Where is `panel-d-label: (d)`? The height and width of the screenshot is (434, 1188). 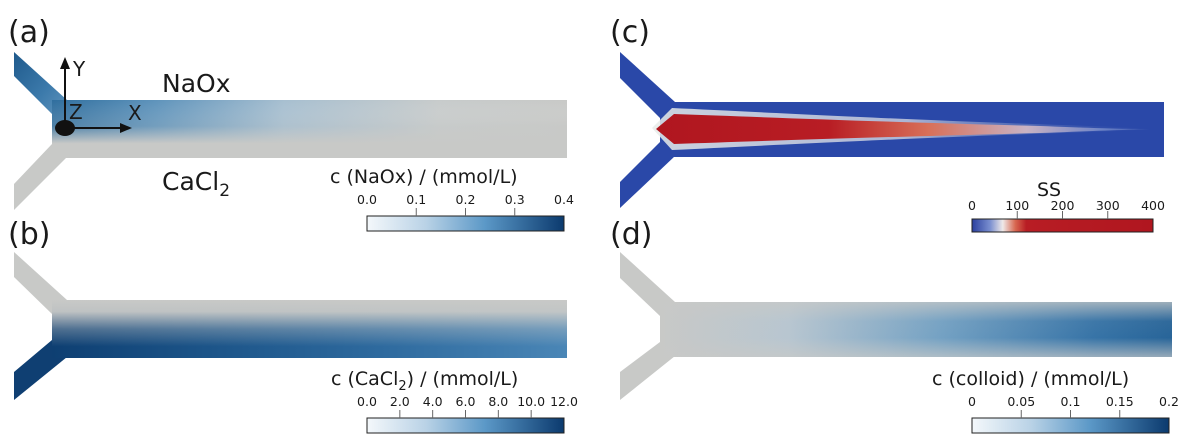
panel-d-label: (d) is located at coordinates (631, 234).